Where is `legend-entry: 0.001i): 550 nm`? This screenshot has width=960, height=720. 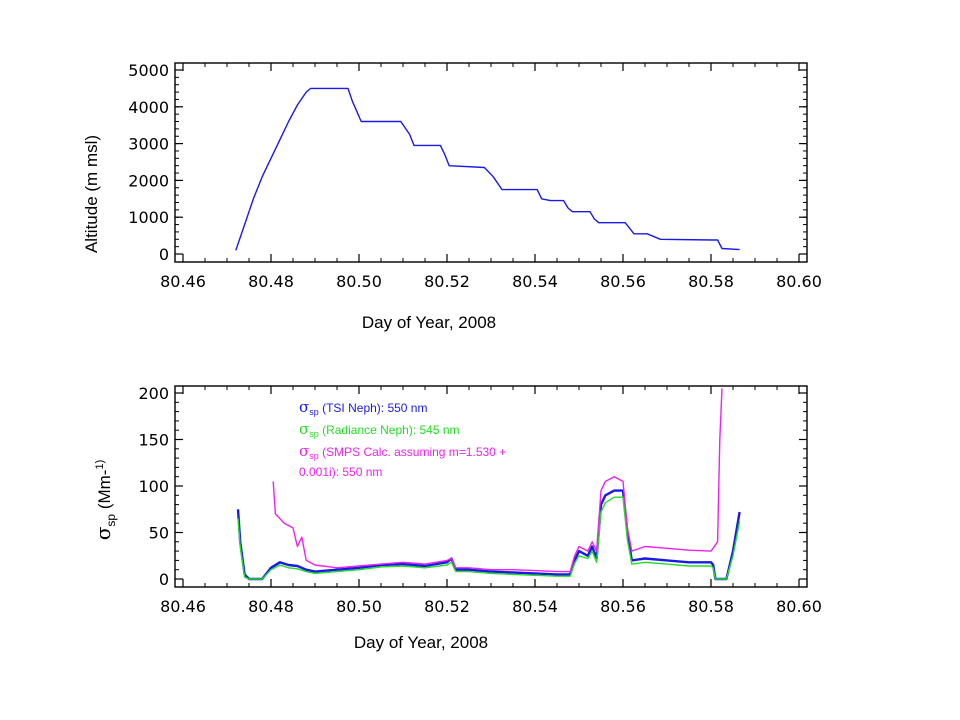 legend-entry: 0.001i): 550 nm is located at coordinates (340, 472).